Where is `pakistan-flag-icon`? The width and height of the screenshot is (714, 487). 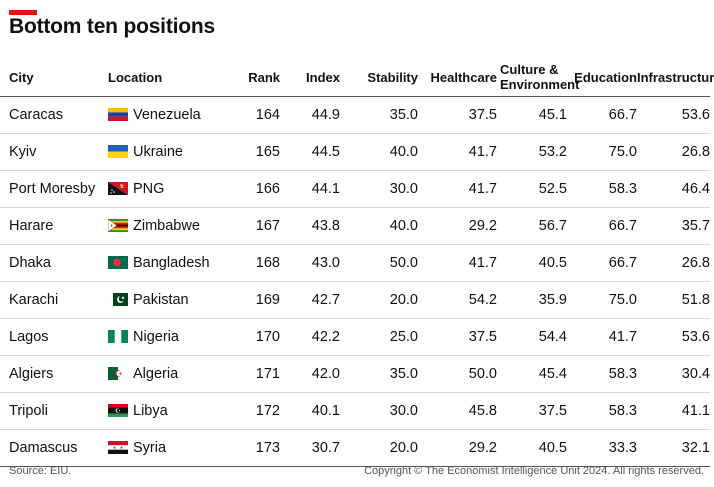
pakistan-flag-icon is located at coordinates (118, 299).